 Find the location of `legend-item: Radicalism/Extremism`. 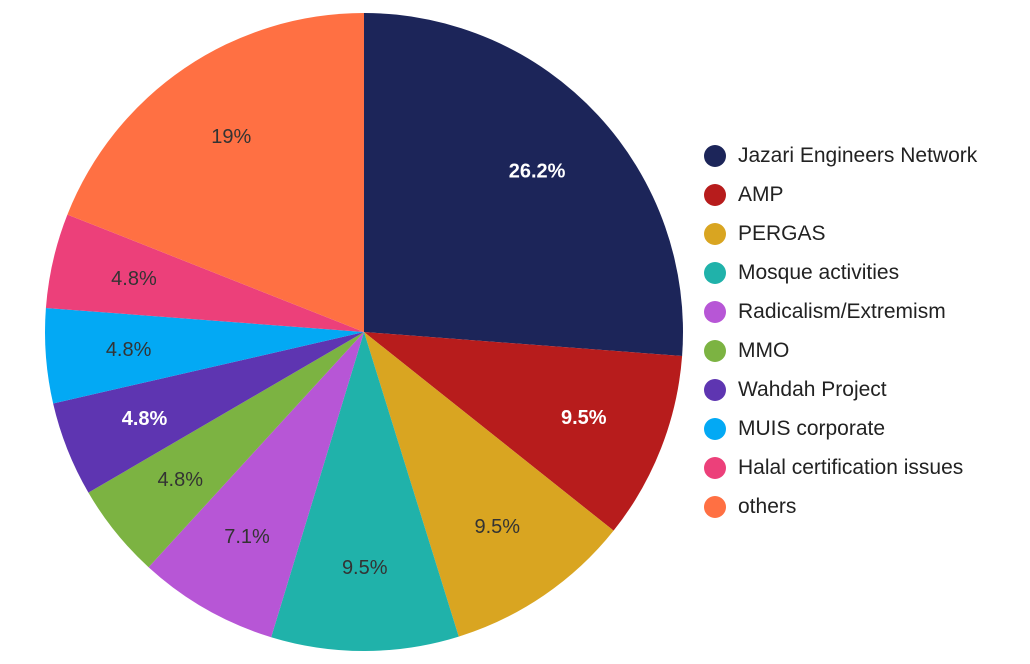

legend-item: Radicalism/Extremism is located at coordinates (840, 311).